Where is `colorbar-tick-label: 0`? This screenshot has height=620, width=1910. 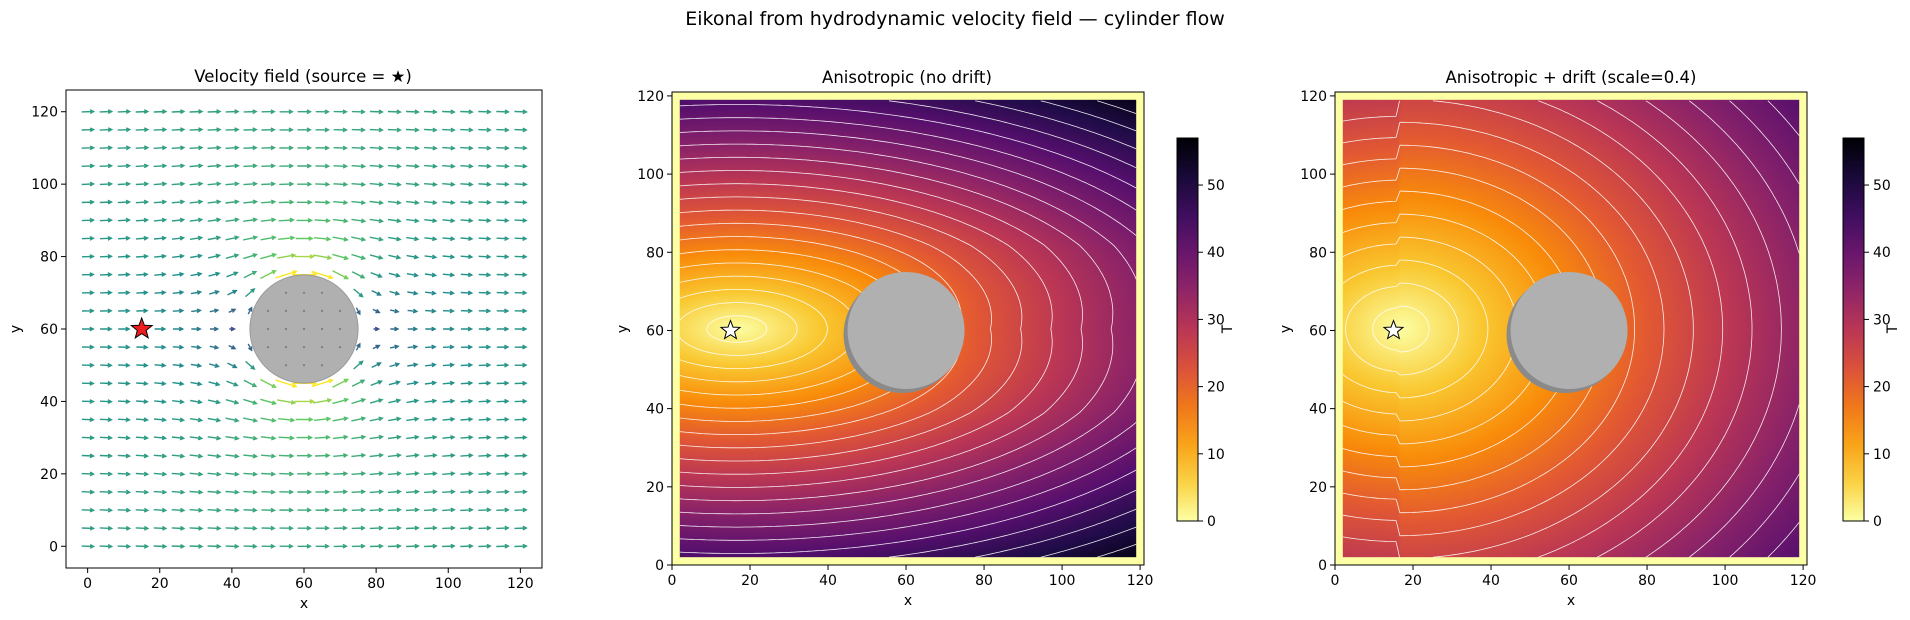
colorbar-tick-label: 0 is located at coordinates (1877, 522).